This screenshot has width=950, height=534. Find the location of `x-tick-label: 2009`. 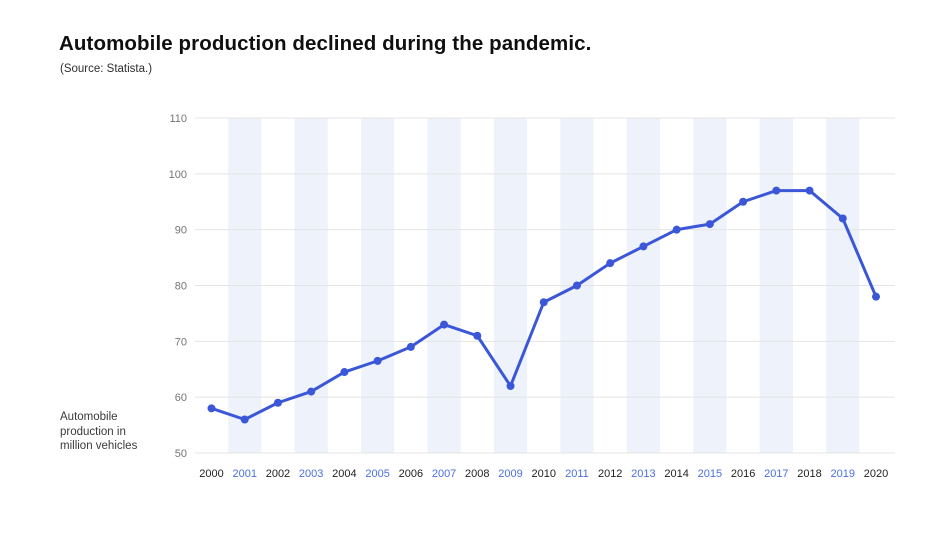

x-tick-label: 2009 is located at coordinates (510, 474).